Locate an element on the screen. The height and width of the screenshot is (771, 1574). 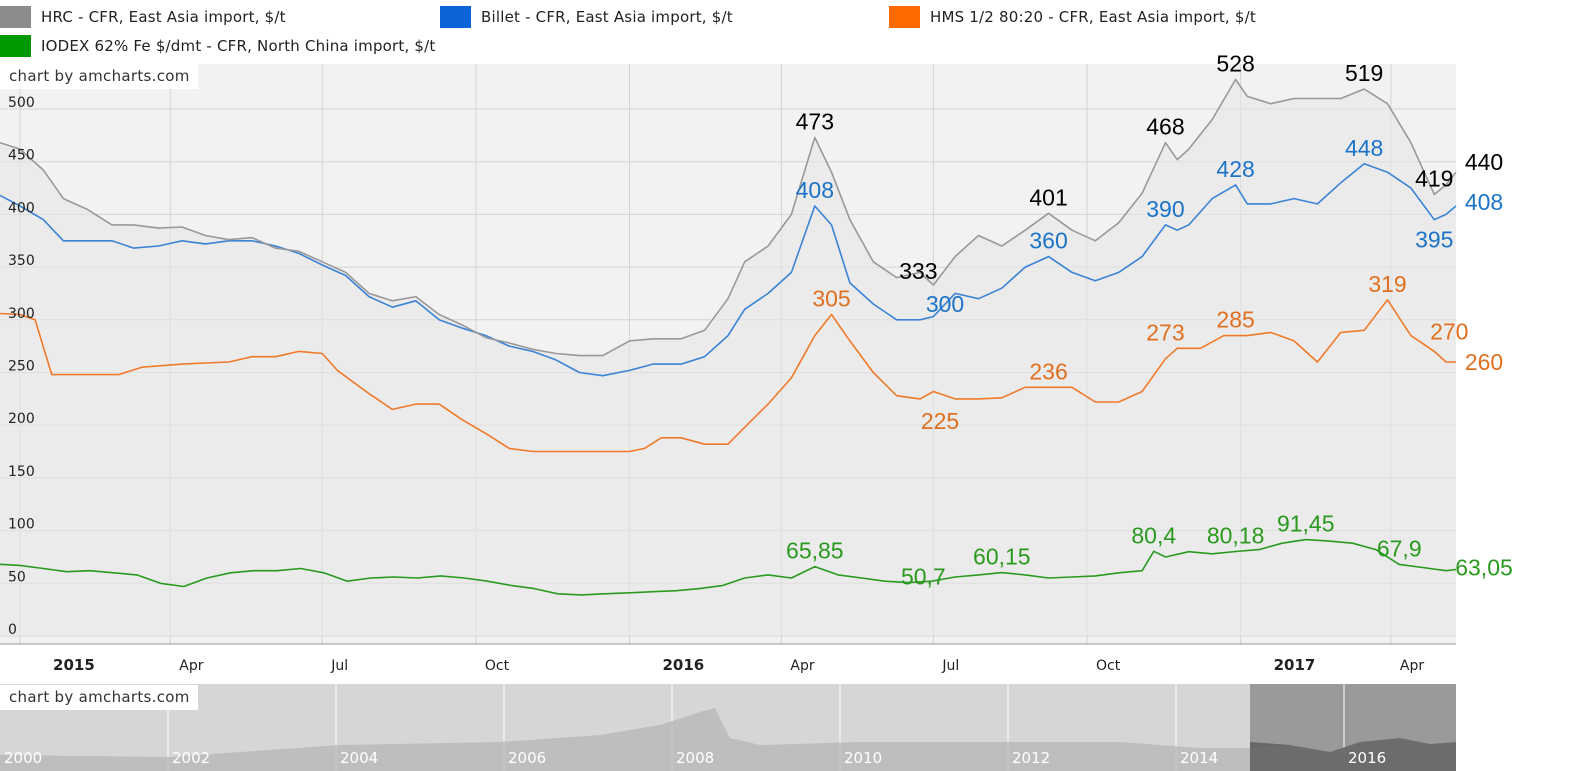
scrollbar-credit: chart by amcharts.com is located at coordinates (99, 697).